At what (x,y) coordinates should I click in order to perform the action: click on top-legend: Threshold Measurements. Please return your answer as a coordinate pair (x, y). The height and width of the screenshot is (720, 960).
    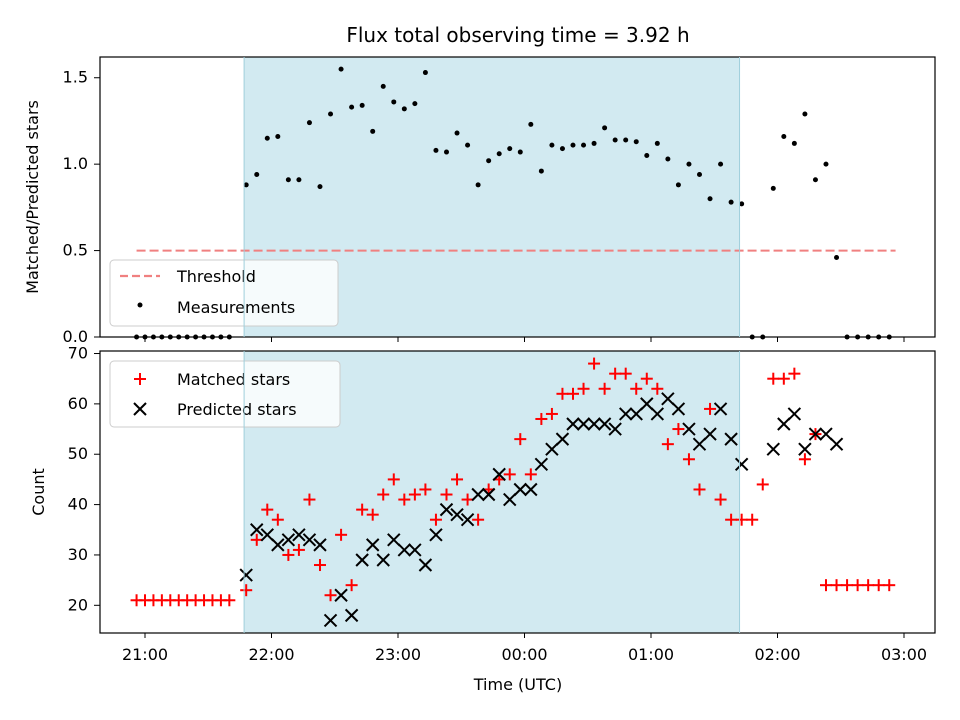
    Looking at the image, I should click on (224, 293).